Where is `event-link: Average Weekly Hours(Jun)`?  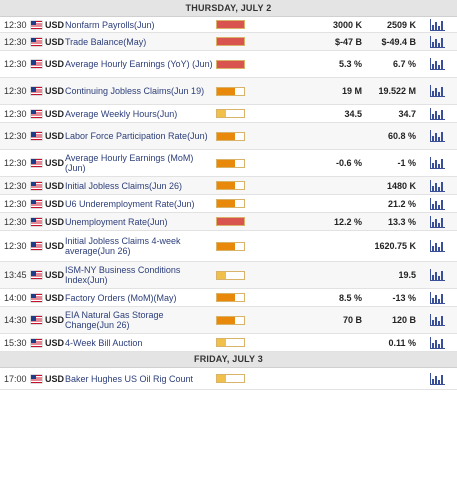 event-link: Average Weekly Hours(Jun) is located at coordinates (121, 113).